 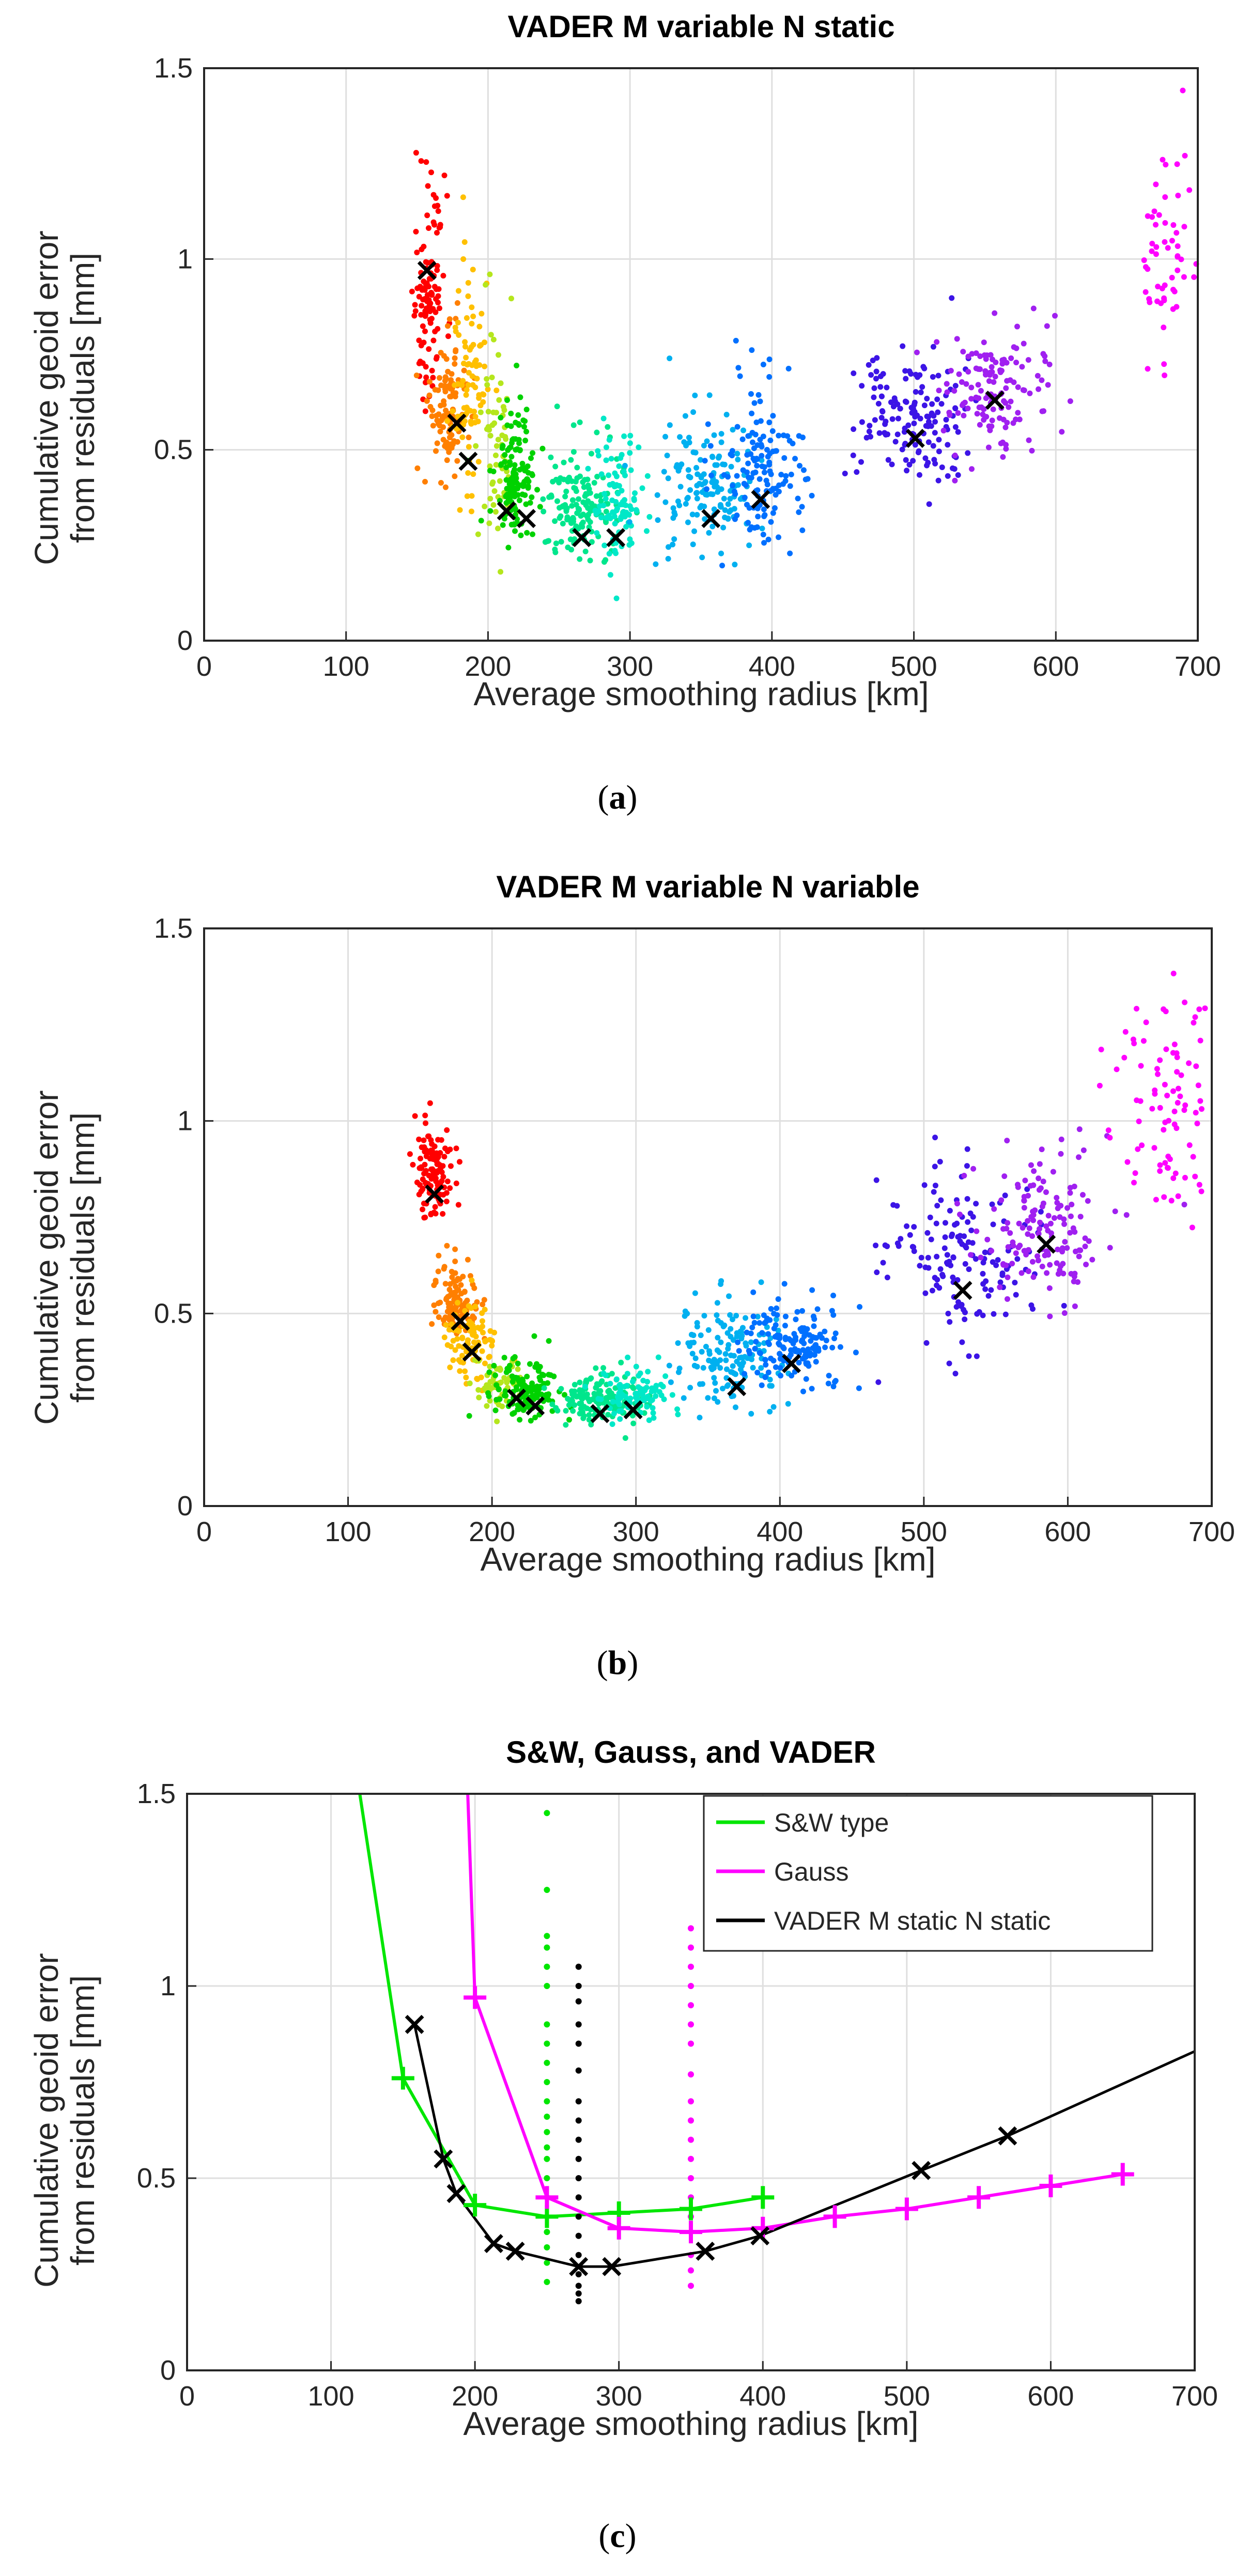 What do you see at coordinates (174, 928) in the screenshot?
I see `y-tick-label: 1.5` at bounding box center [174, 928].